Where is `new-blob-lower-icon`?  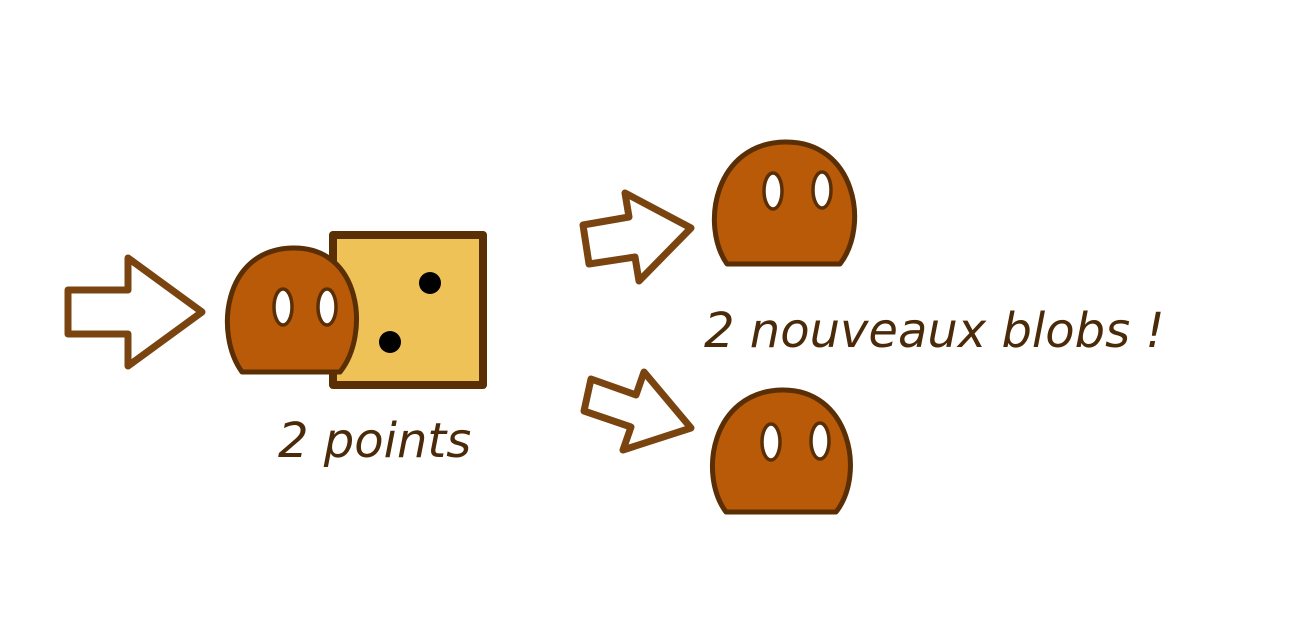
new-blob-lower-icon is located at coordinates (781, 451).